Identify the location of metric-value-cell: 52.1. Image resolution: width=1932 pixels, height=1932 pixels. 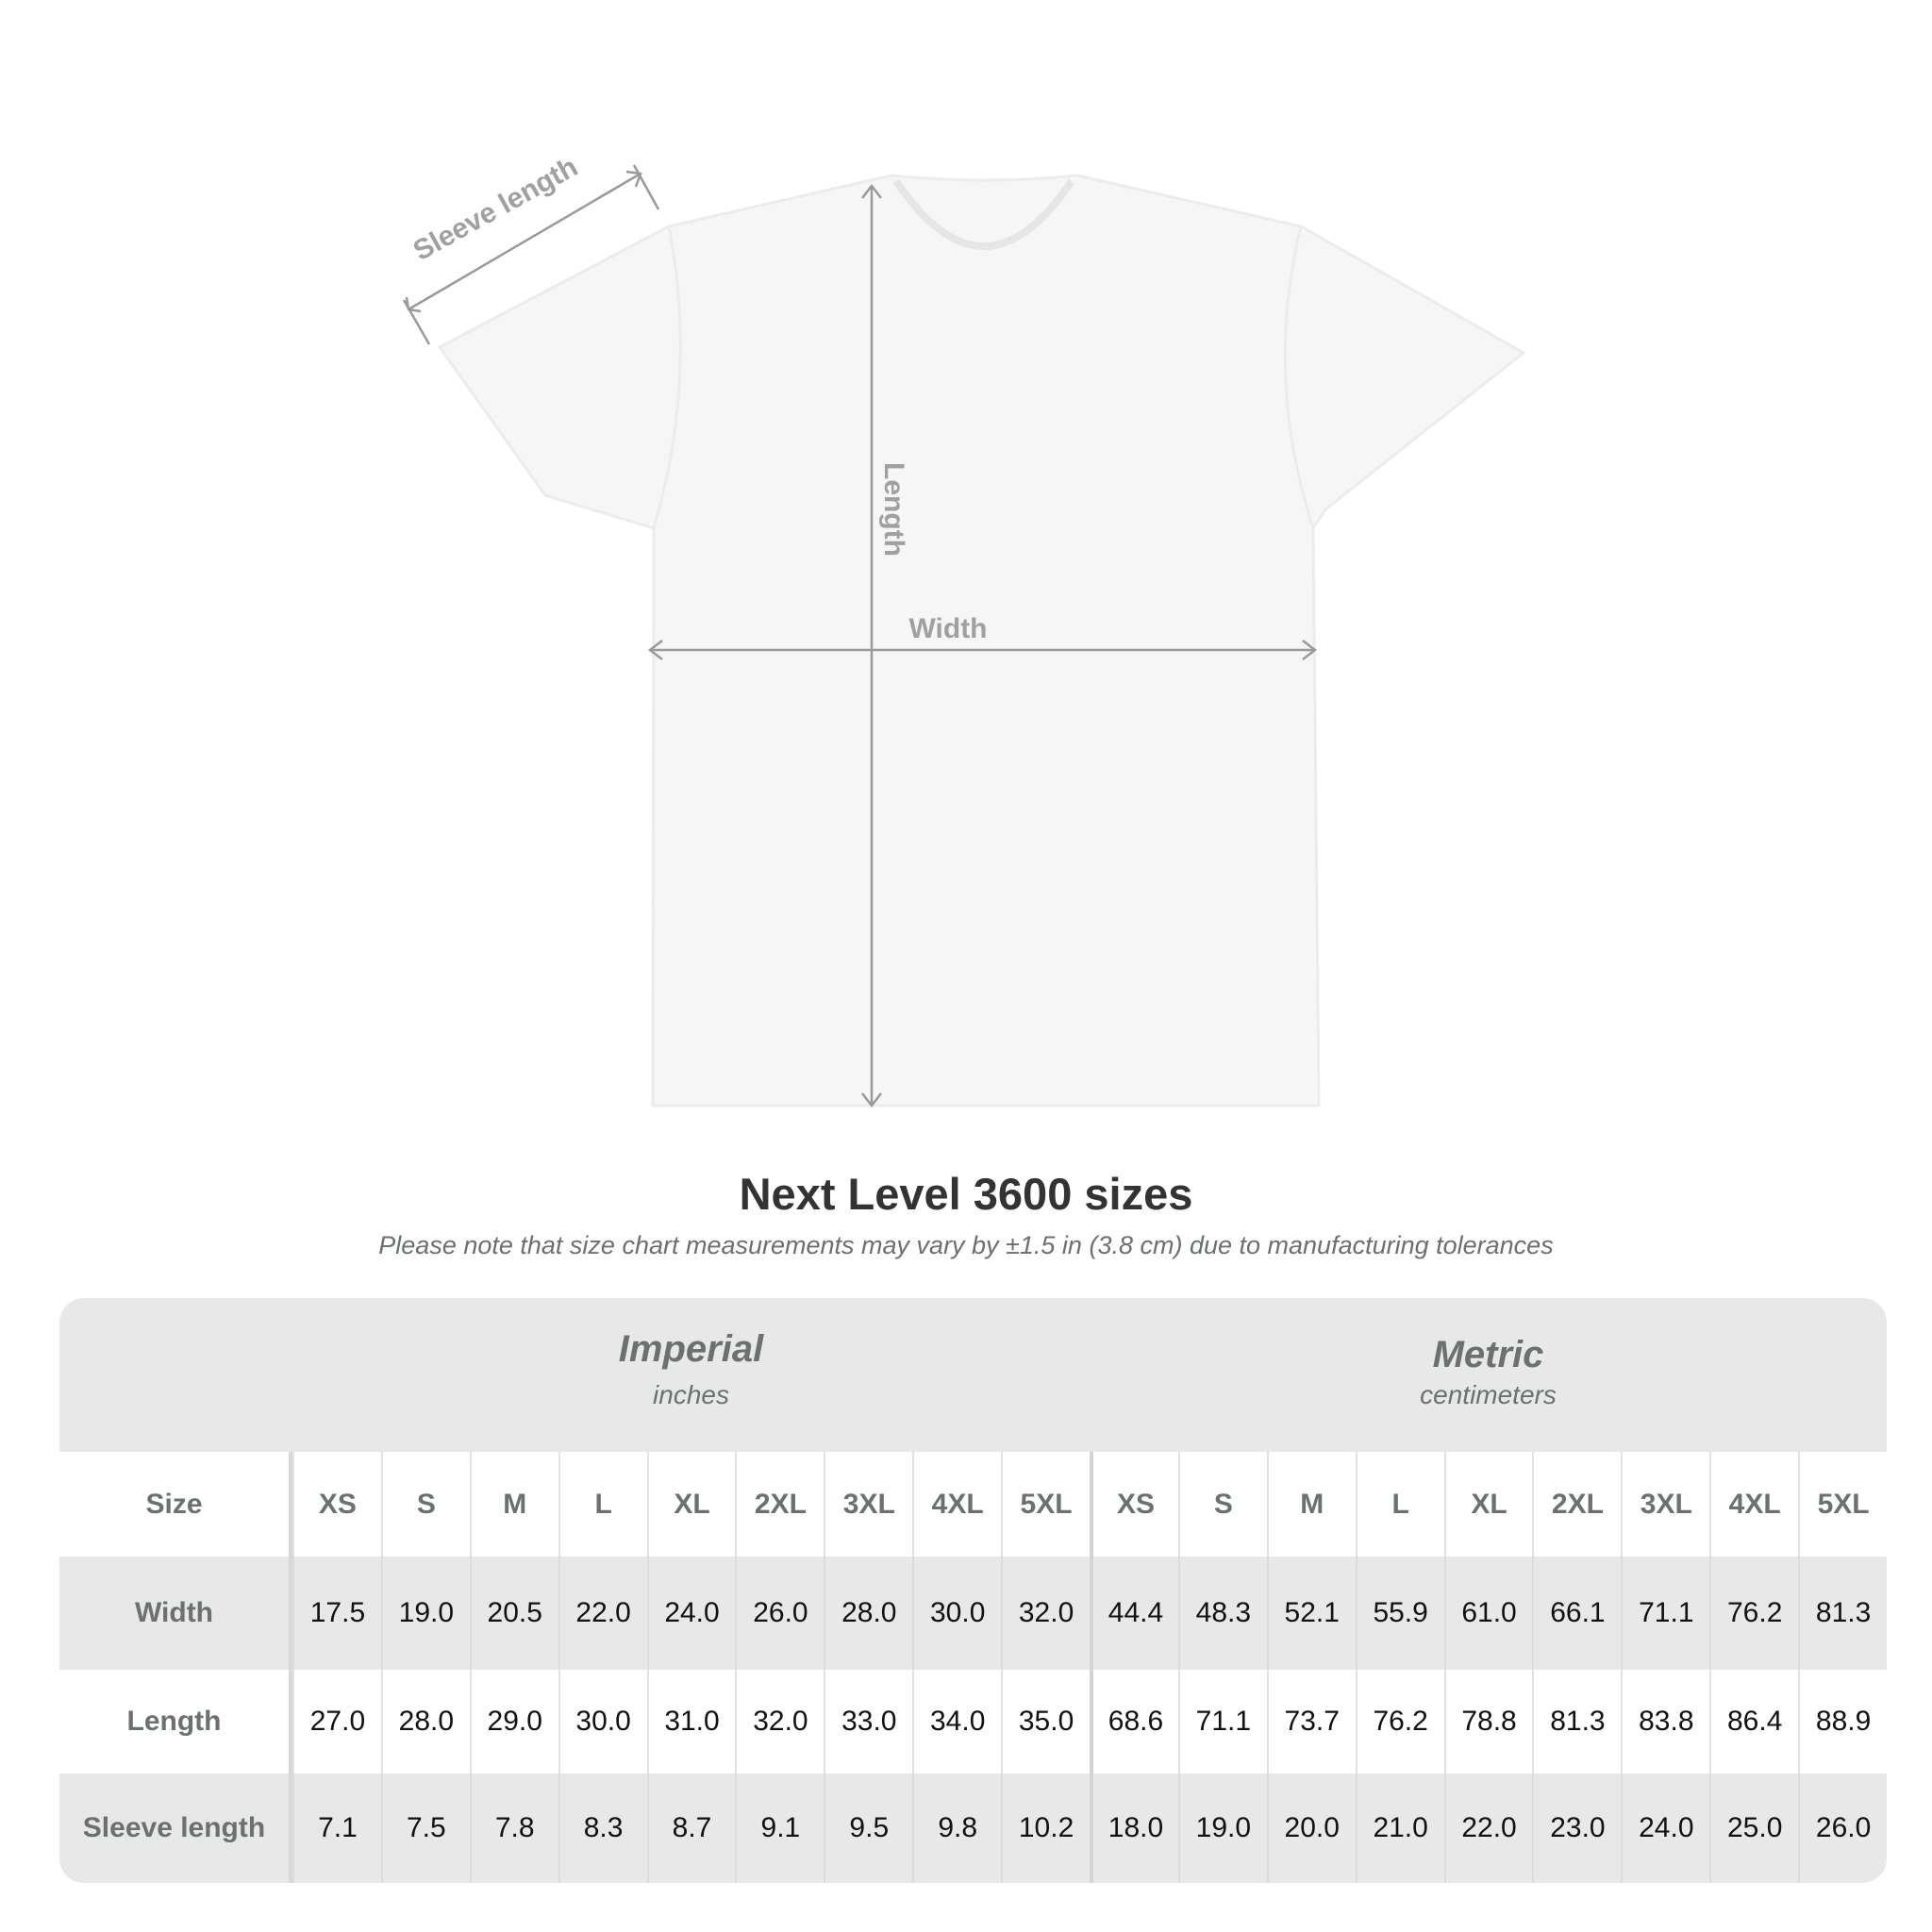
(1311, 1613).